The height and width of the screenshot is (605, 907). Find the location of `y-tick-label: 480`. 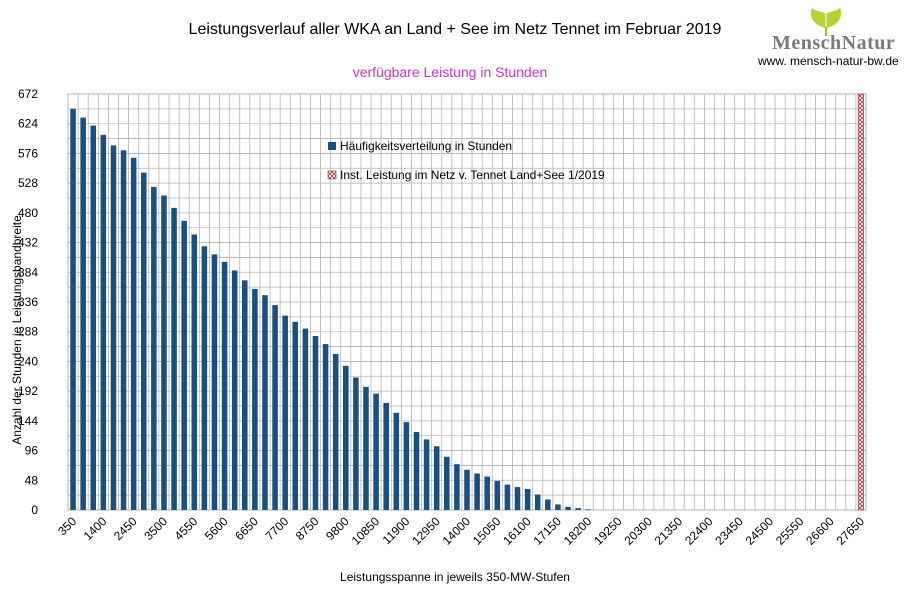

y-tick-label: 480 is located at coordinates (28, 213).